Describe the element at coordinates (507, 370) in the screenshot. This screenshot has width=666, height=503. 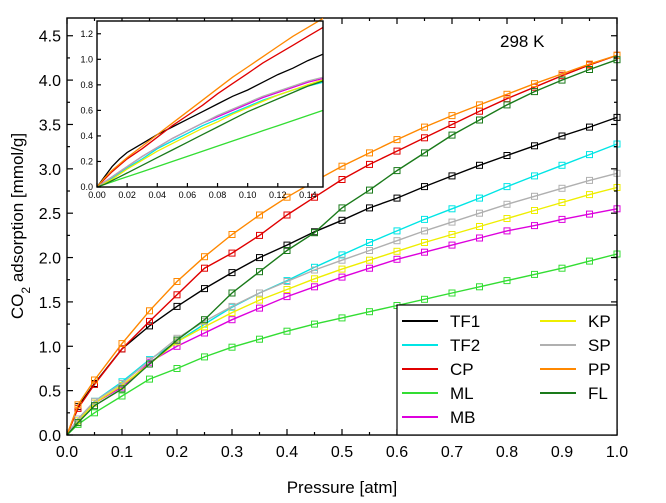
I see `legend: TF1 TF2 CP ML MB KP SP PP FL` at that location.